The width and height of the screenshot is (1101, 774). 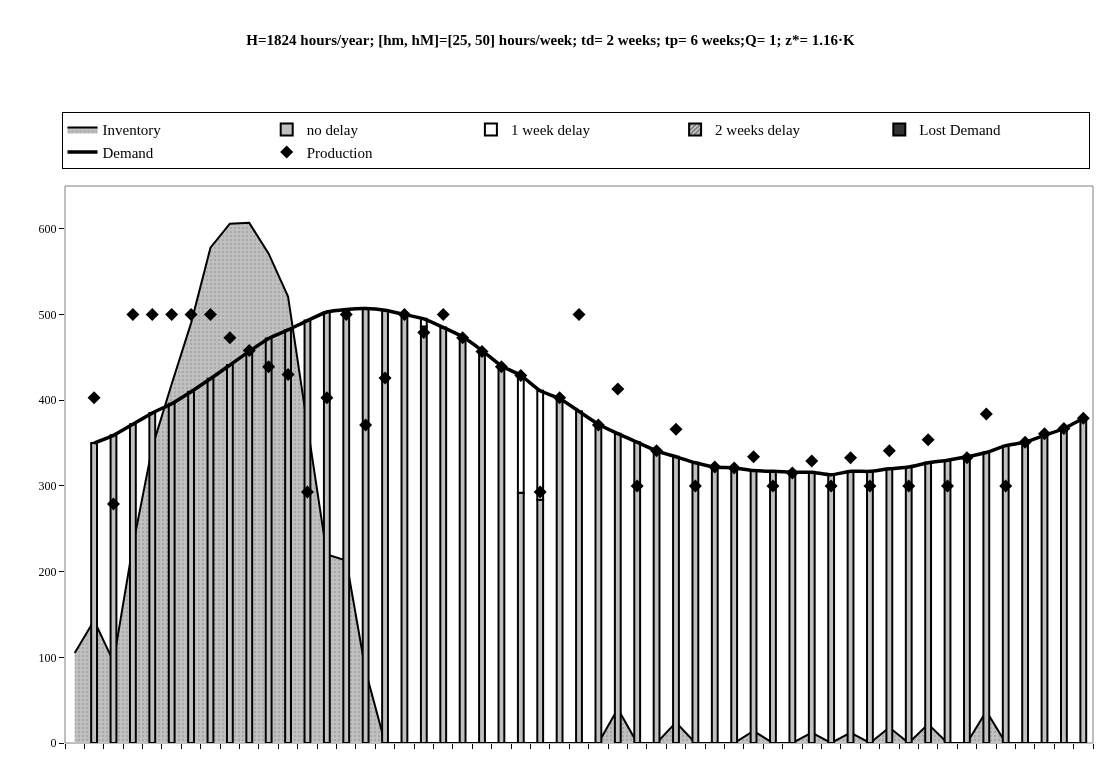 I want to click on y-tick-label: 200, so click(x=47, y=571).